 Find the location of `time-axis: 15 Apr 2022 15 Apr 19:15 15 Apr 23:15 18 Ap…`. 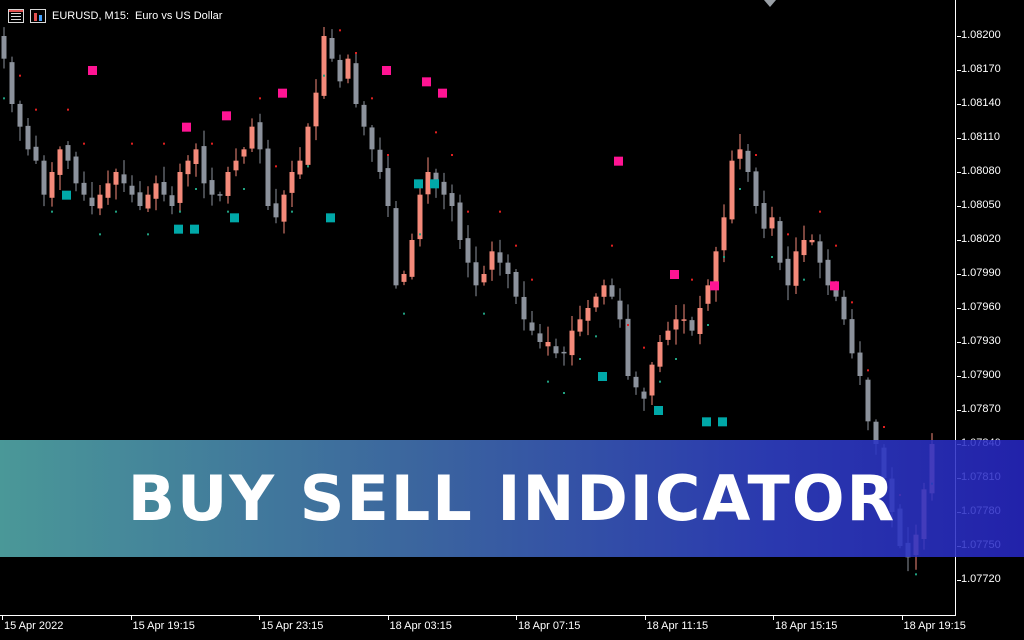

time-axis: 15 Apr 2022 15 Apr 19:15 15 Apr 23:15 18 Ap… is located at coordinates (483, 628).